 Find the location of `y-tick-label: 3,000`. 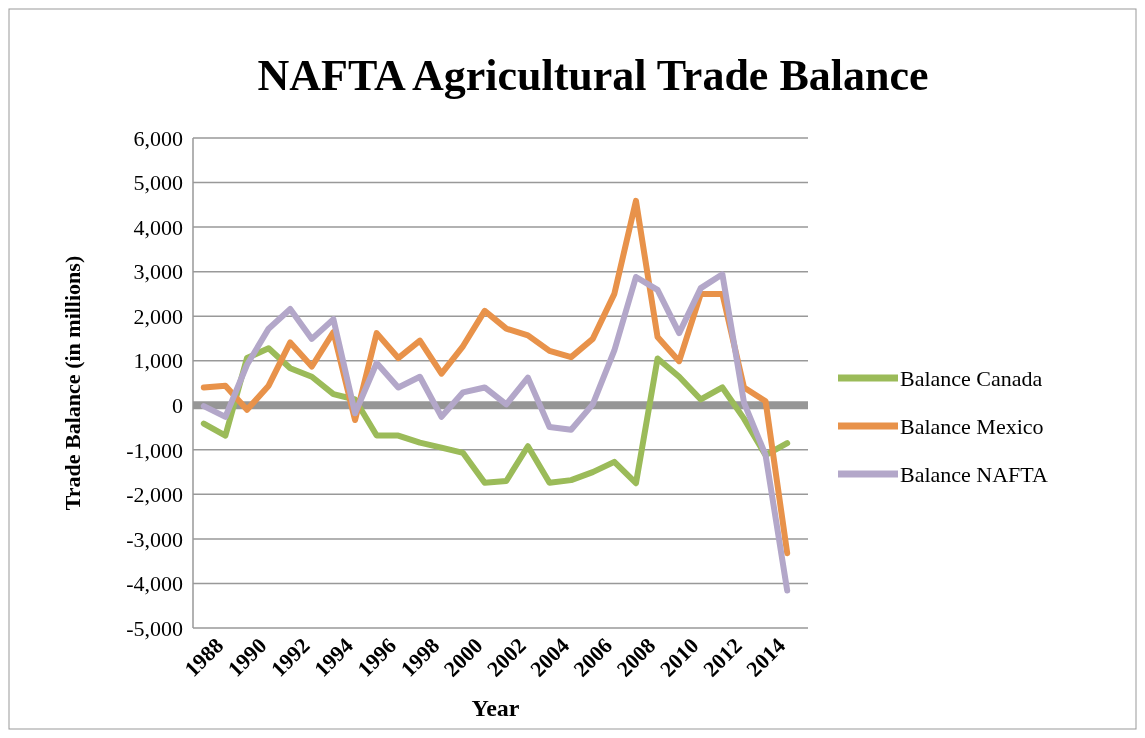

y-tick-label: 3,000 is located at coordinates (158, 272).